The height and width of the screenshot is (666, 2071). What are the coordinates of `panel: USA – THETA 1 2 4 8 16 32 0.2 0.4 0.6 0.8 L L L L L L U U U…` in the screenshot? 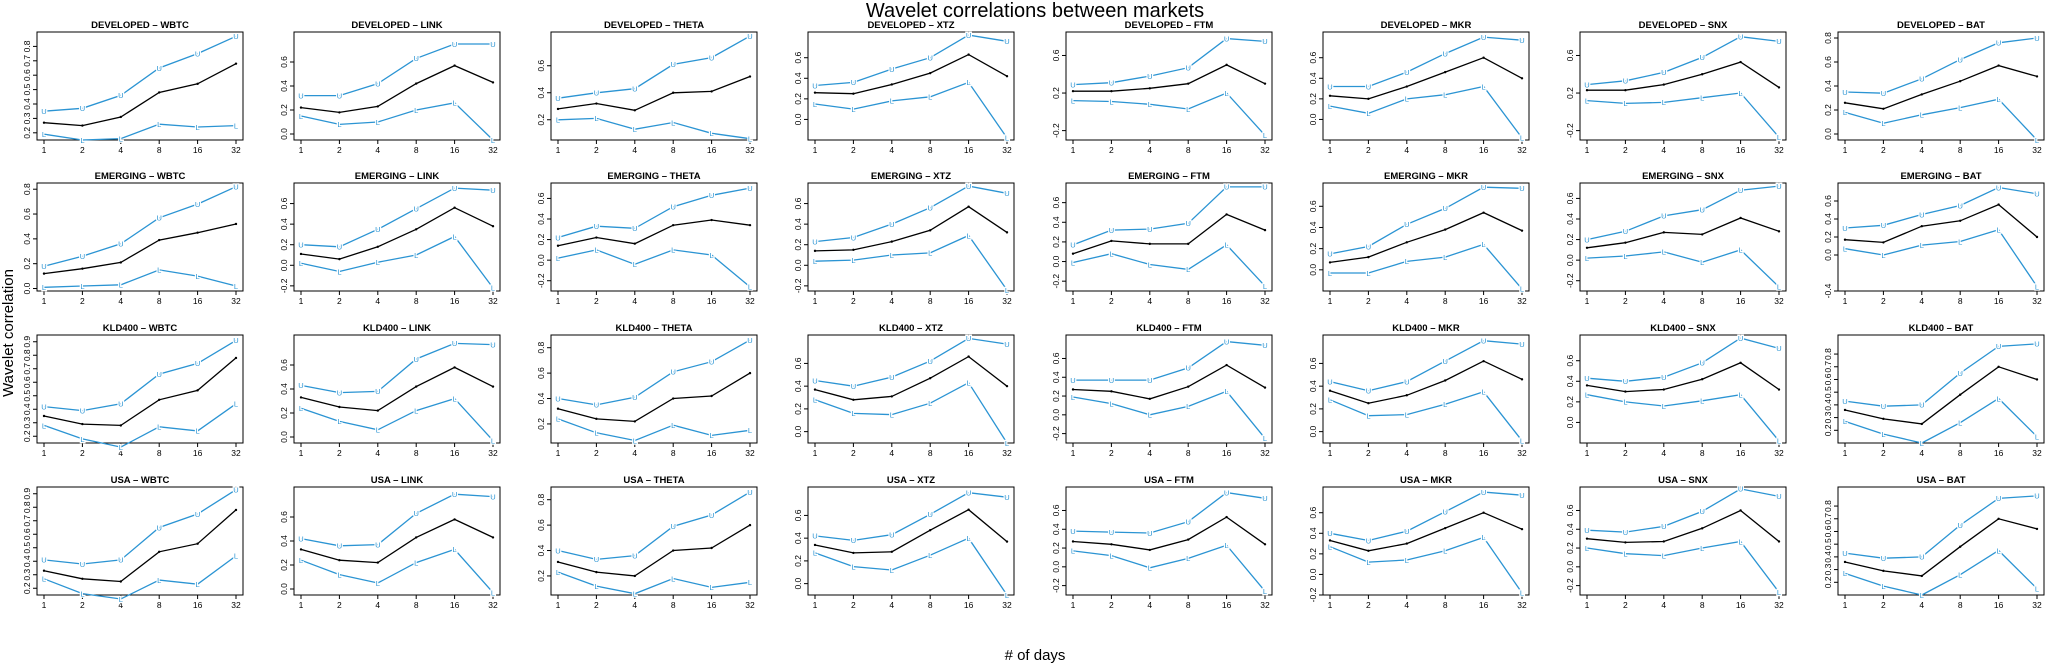 It's located at (647, 542).